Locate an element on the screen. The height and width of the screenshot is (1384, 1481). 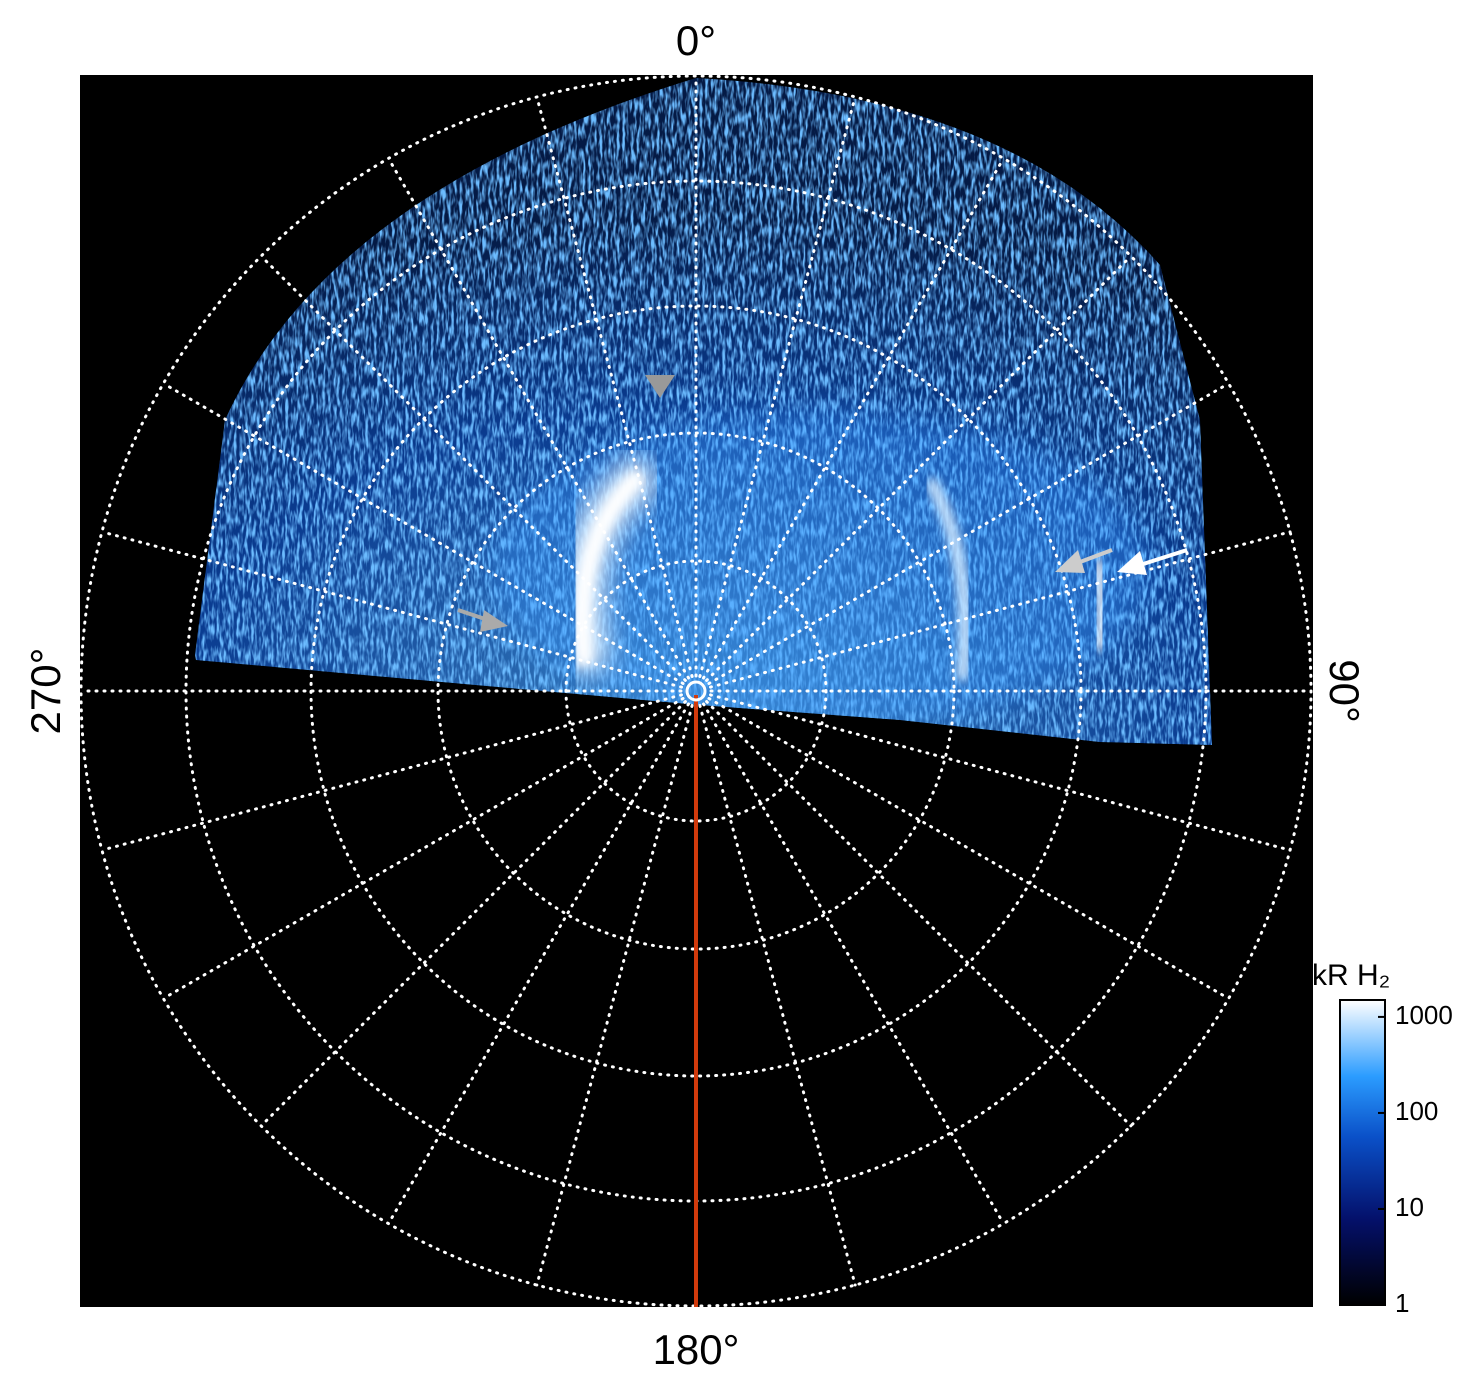
arrows is located at coordinates (822, 503).